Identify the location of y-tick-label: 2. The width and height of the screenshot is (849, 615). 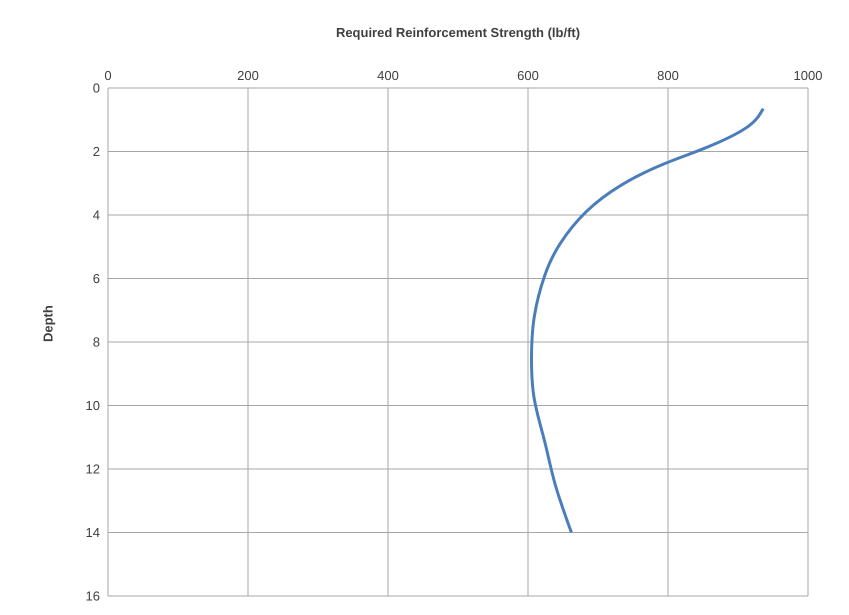
(96, 152).